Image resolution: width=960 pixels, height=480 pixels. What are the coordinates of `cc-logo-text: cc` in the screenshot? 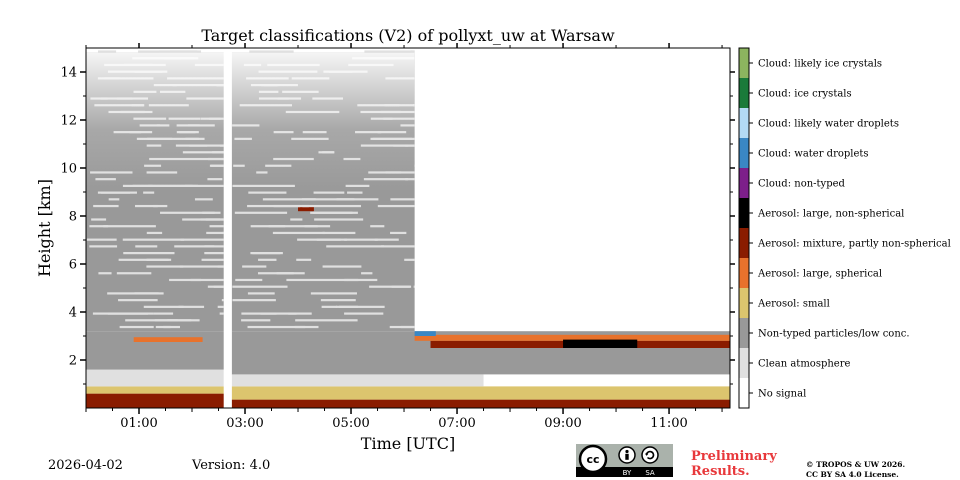 It's located at (592, 459).